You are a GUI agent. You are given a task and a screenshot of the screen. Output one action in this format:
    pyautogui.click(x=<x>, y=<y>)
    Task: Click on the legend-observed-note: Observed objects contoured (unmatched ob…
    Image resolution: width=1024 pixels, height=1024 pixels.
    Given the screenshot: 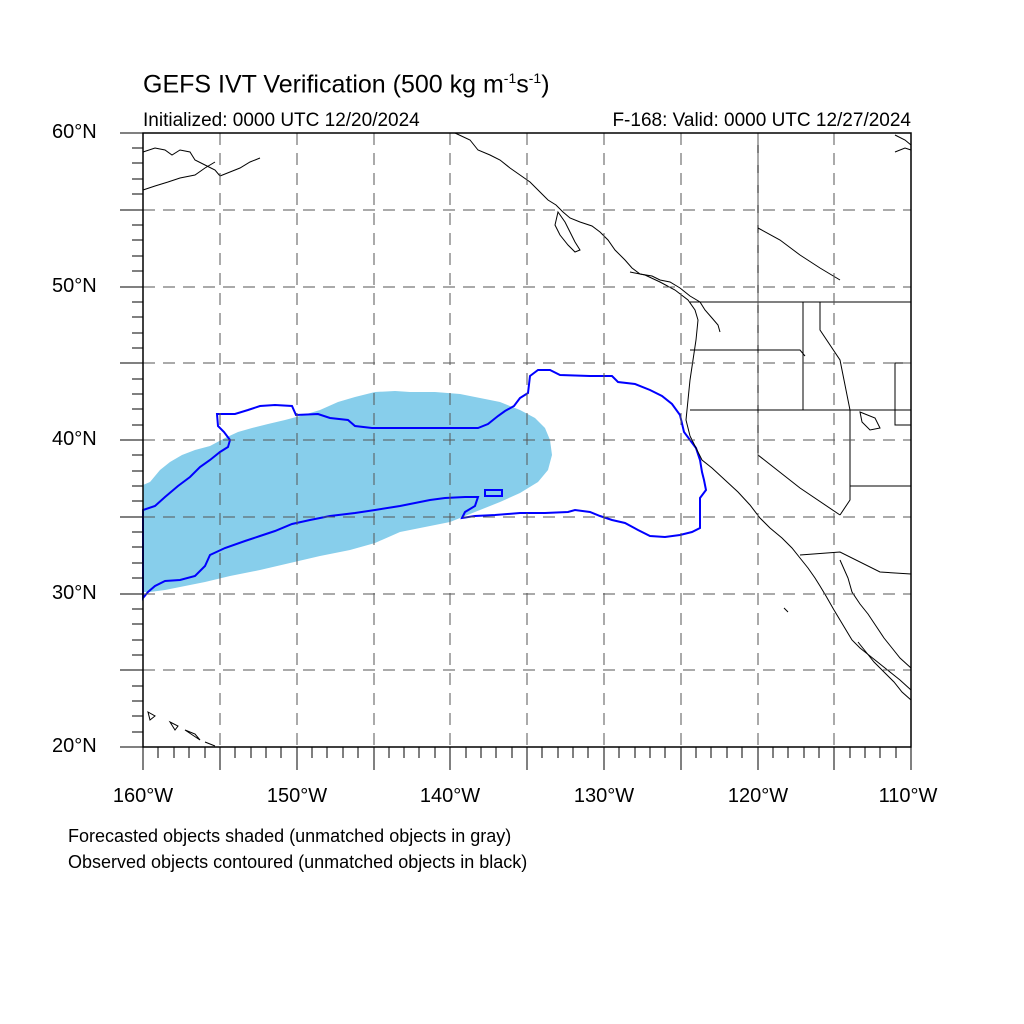 What is the action you would take?
    pyautogui.click(x=298, y=862)
    